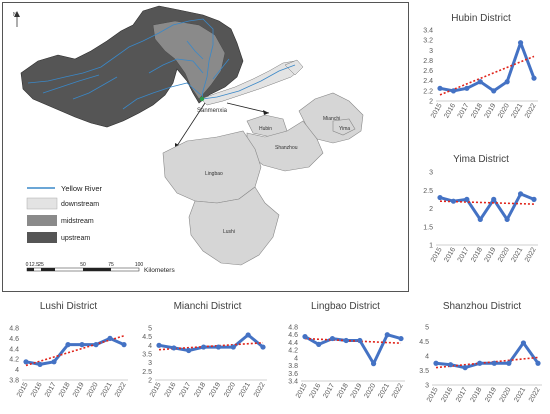 The width and height of the screenshot is (550, 414). What do you see at coordinates (190, 126) in the screenshot?
I see `leader-line` at bounding box center [190, 126].